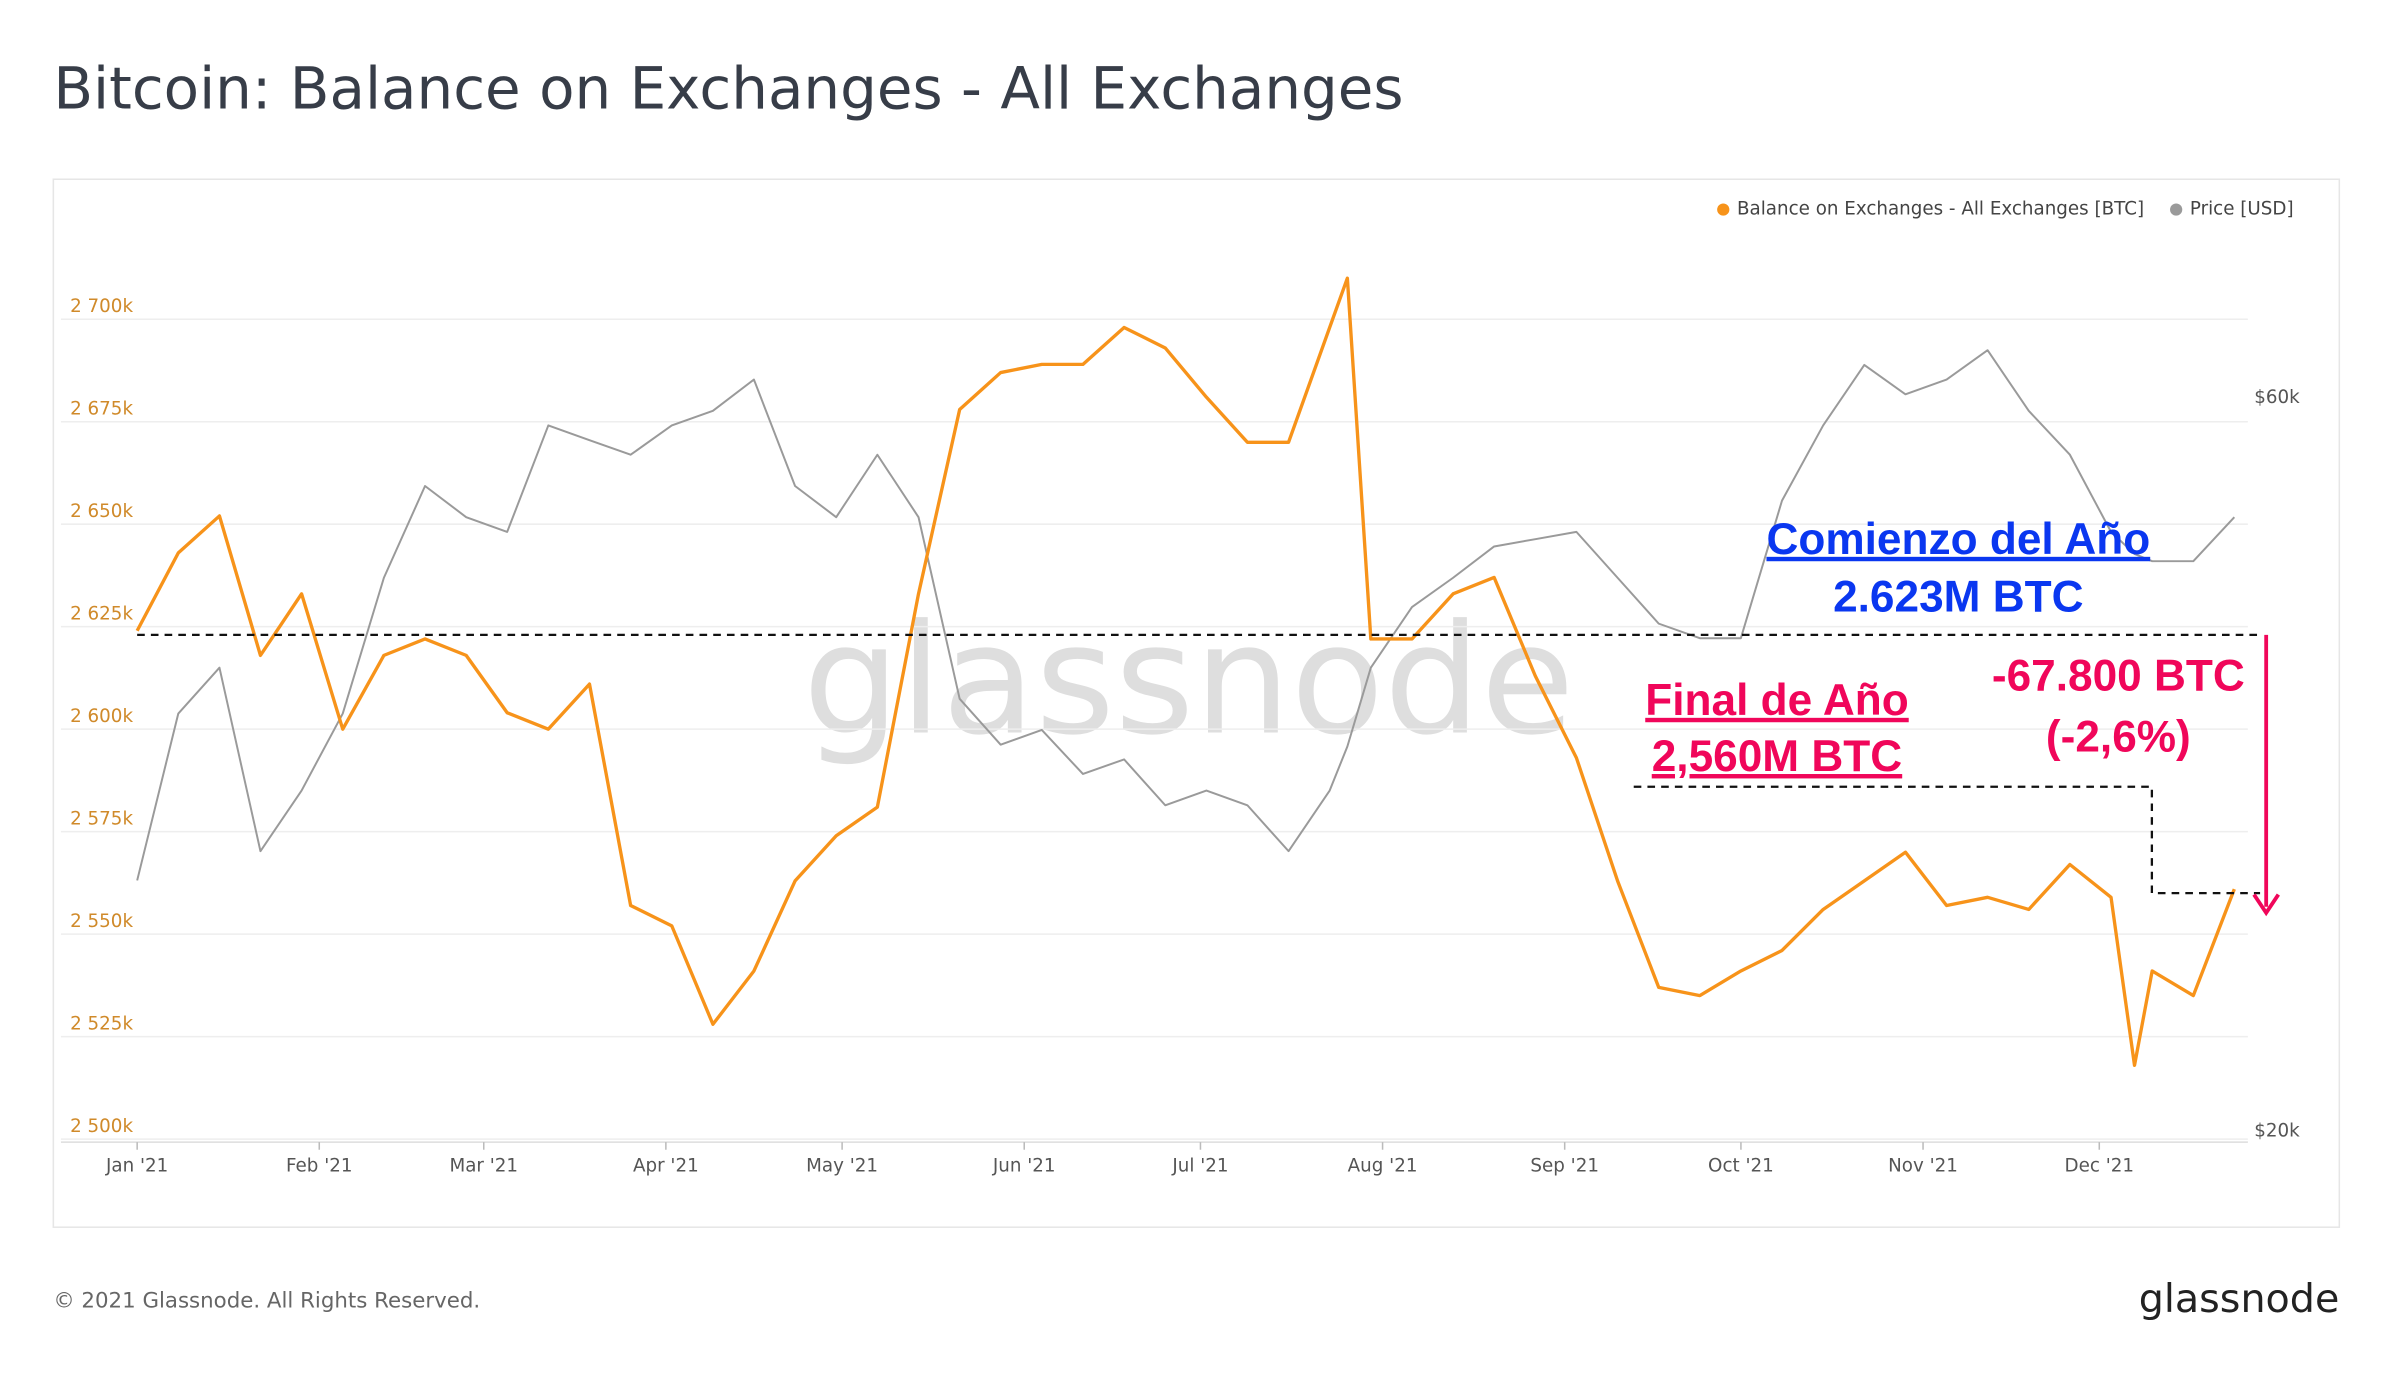 The width and height of the screenshot is (2382, 1373). I want to click on y-tick-label: 2 500k, so click(101, 1126).